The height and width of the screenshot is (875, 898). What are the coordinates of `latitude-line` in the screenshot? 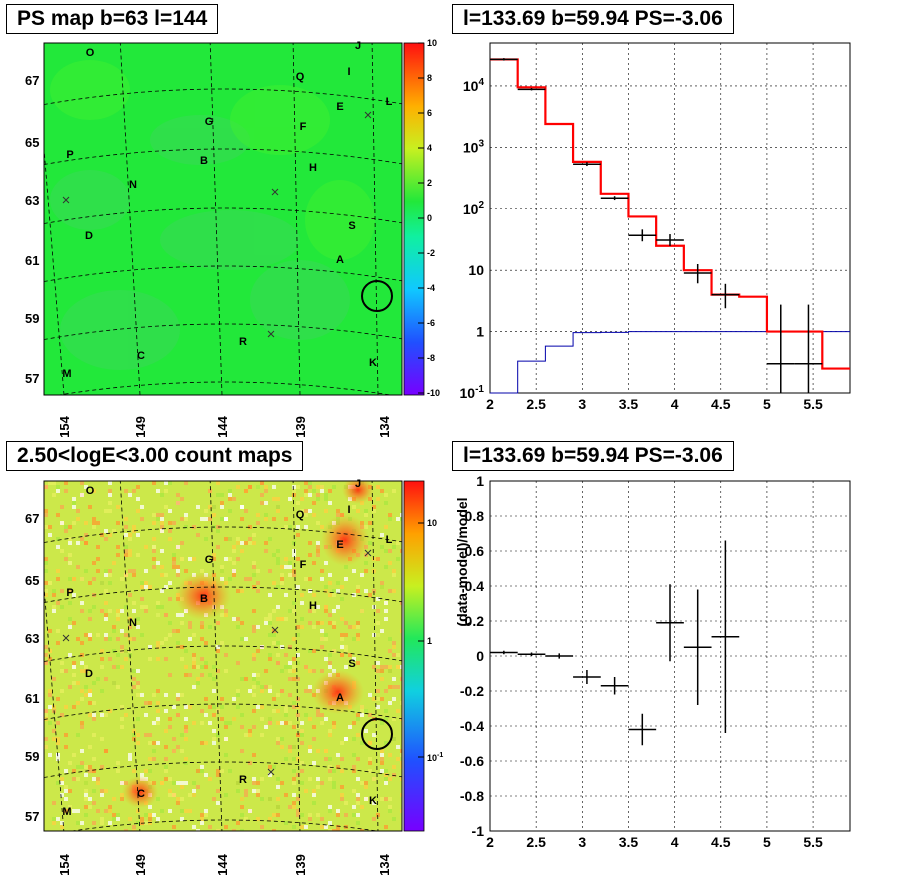 It's located at (223, 215).